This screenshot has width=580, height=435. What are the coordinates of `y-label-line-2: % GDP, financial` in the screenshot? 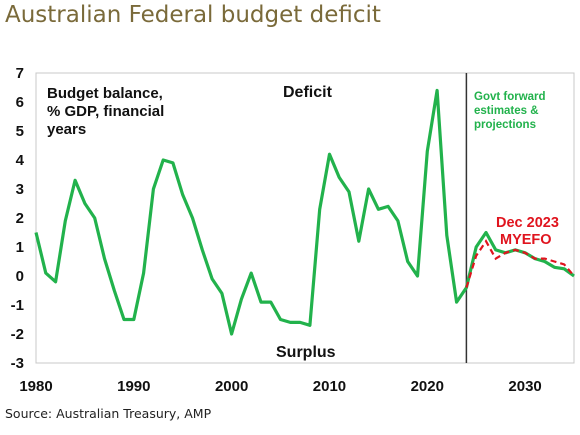 It's located at (105, 111).